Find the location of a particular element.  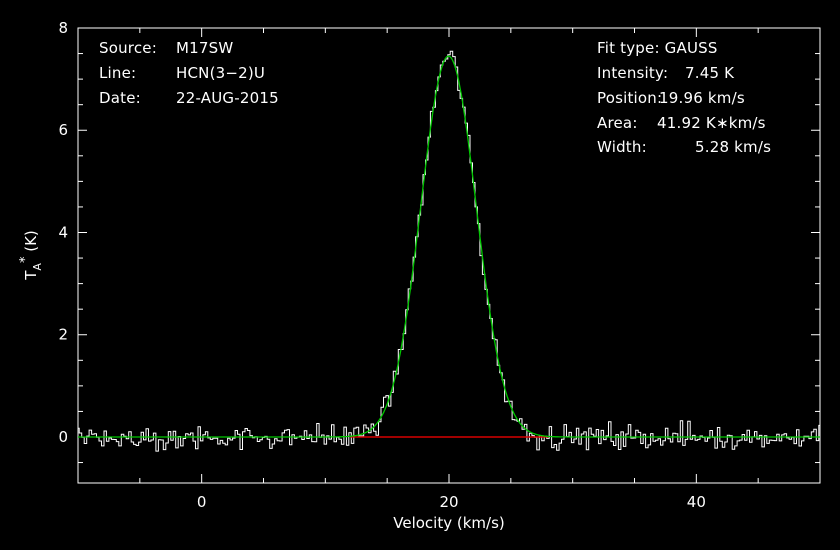

date-value: 22-AUG-2015 is located at coordinates (227, 98).